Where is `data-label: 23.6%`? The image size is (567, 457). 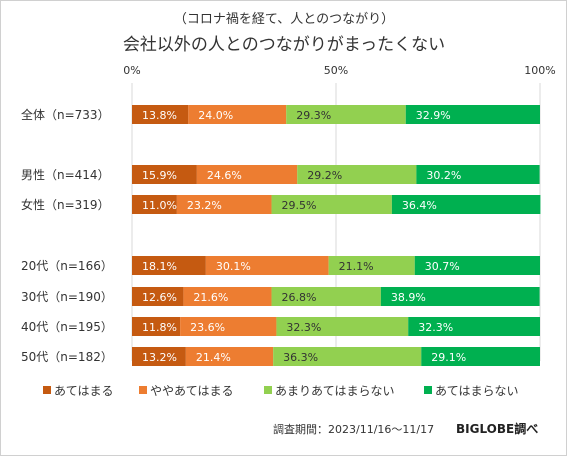 data-label: 23.6% is located at coordinates (207, 327).